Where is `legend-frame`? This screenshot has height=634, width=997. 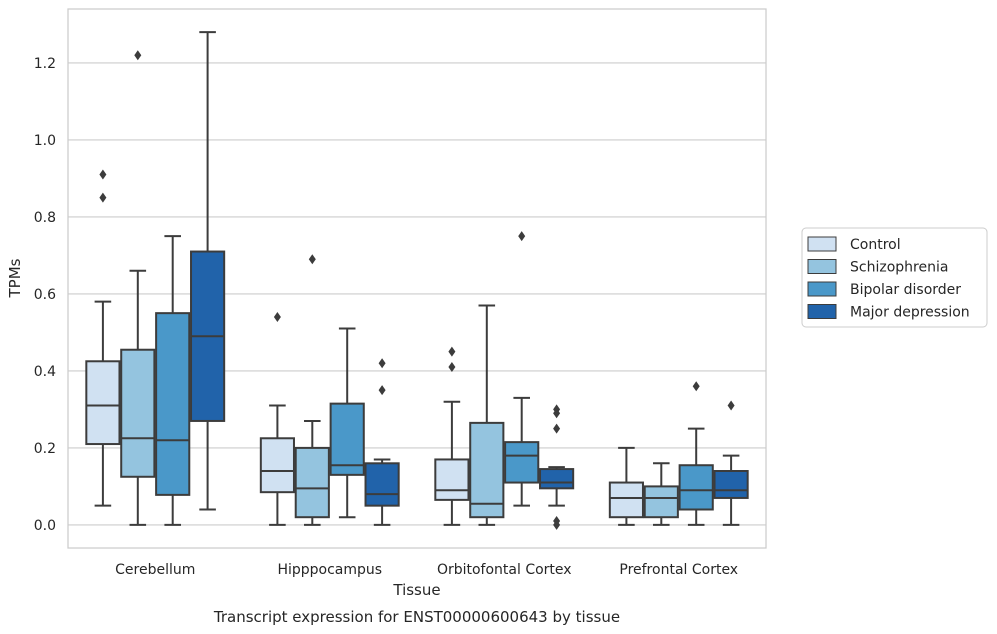
legend-frame is located at coordinates (894, 277).